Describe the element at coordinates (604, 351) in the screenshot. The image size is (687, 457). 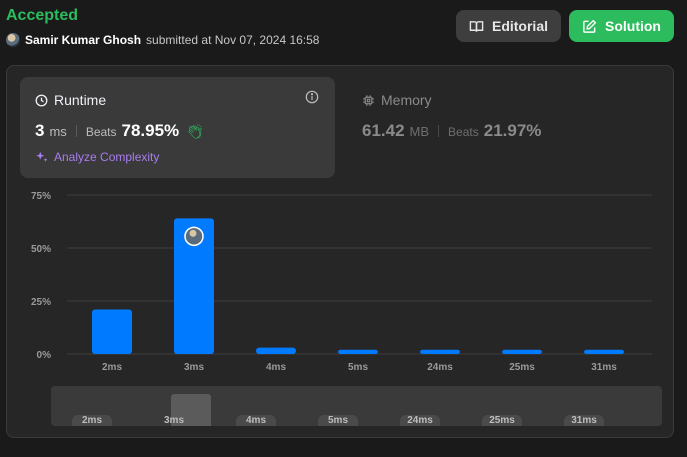
I see `bar-31ms` at that location.